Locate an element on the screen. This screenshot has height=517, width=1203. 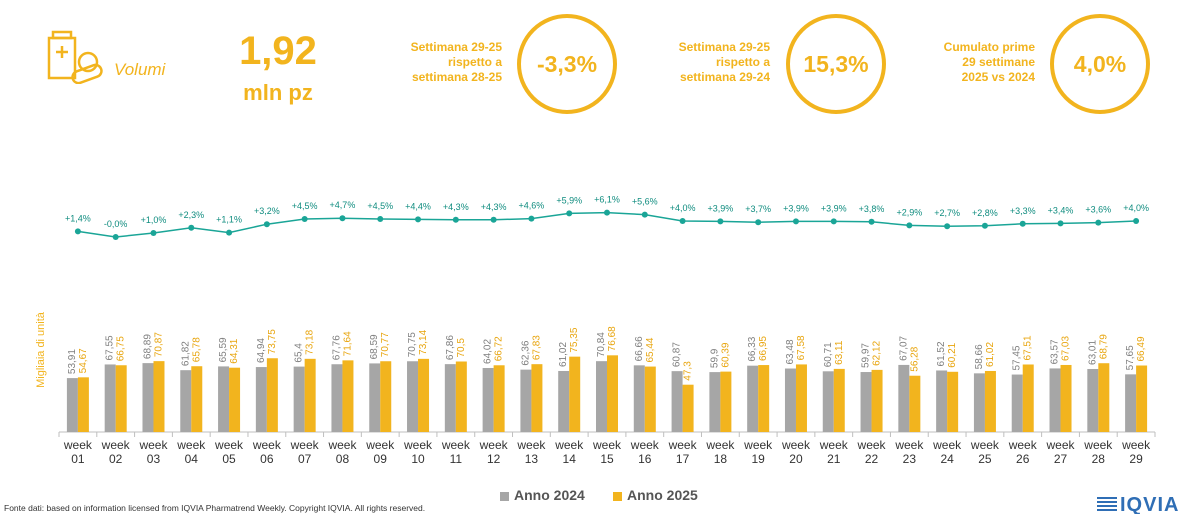
x-tick-label: 21 is located at coordinates (834, 459).